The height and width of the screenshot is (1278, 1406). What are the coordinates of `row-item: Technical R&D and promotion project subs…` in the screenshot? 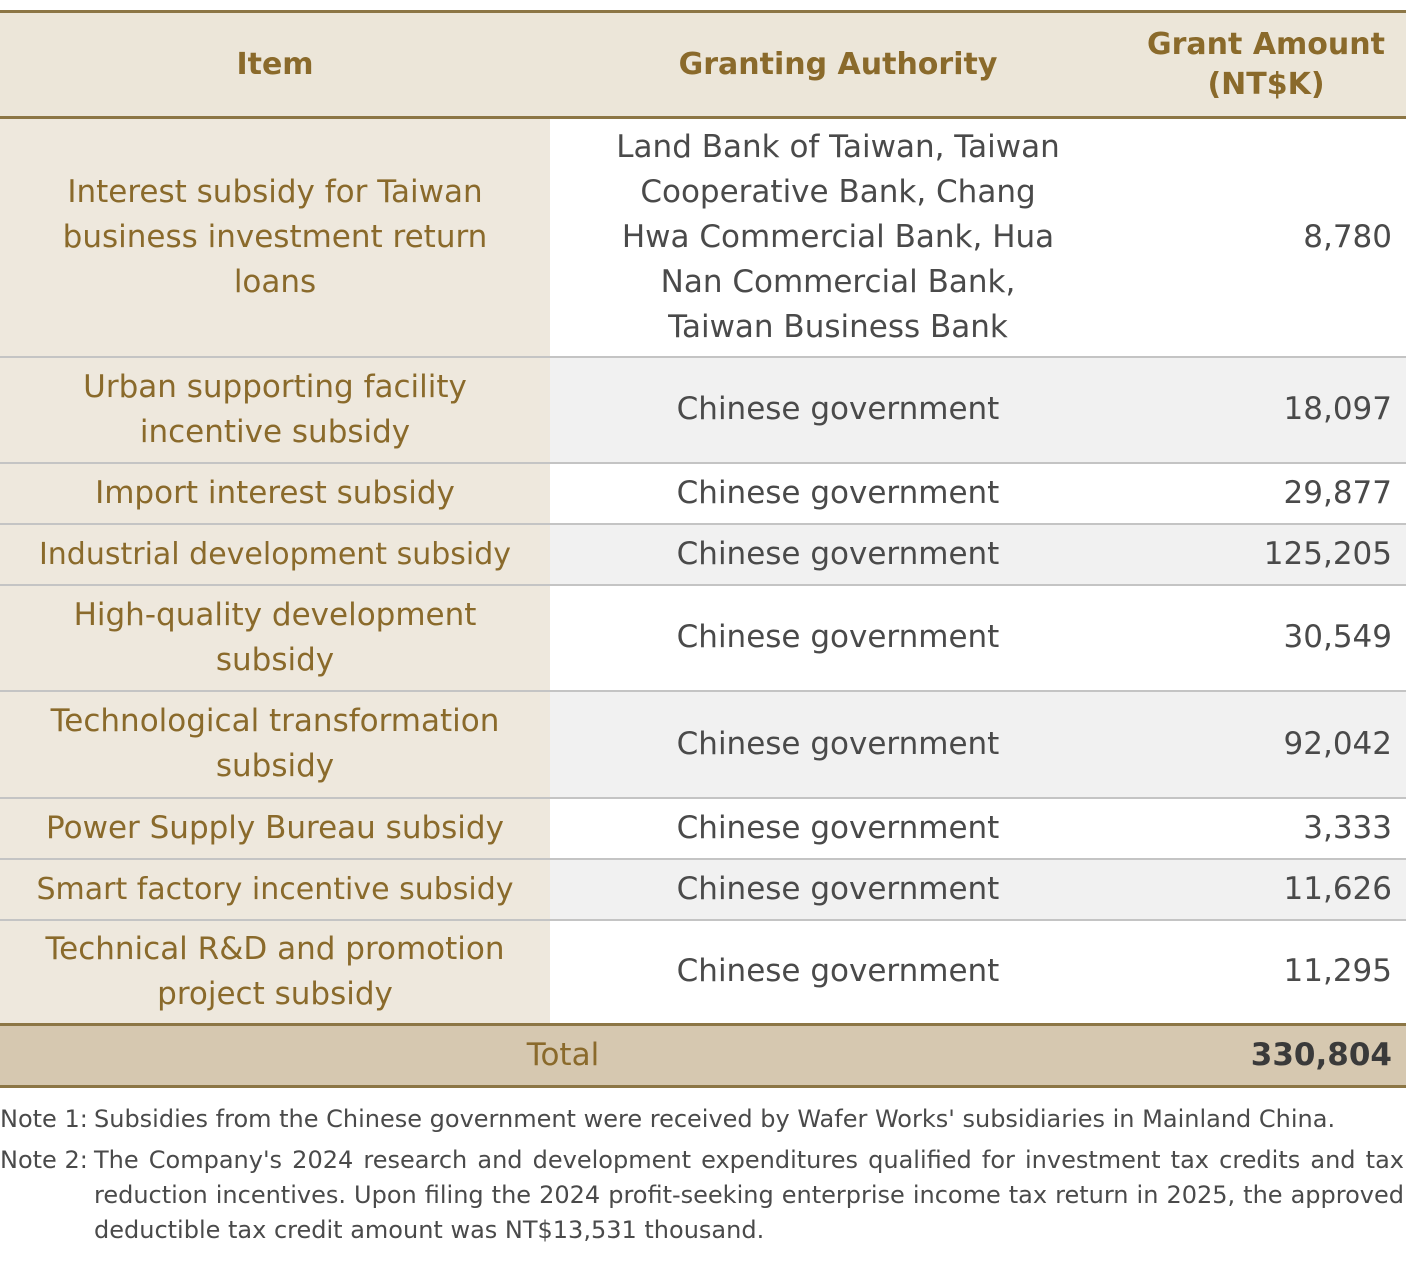 It's located at (275, 972).